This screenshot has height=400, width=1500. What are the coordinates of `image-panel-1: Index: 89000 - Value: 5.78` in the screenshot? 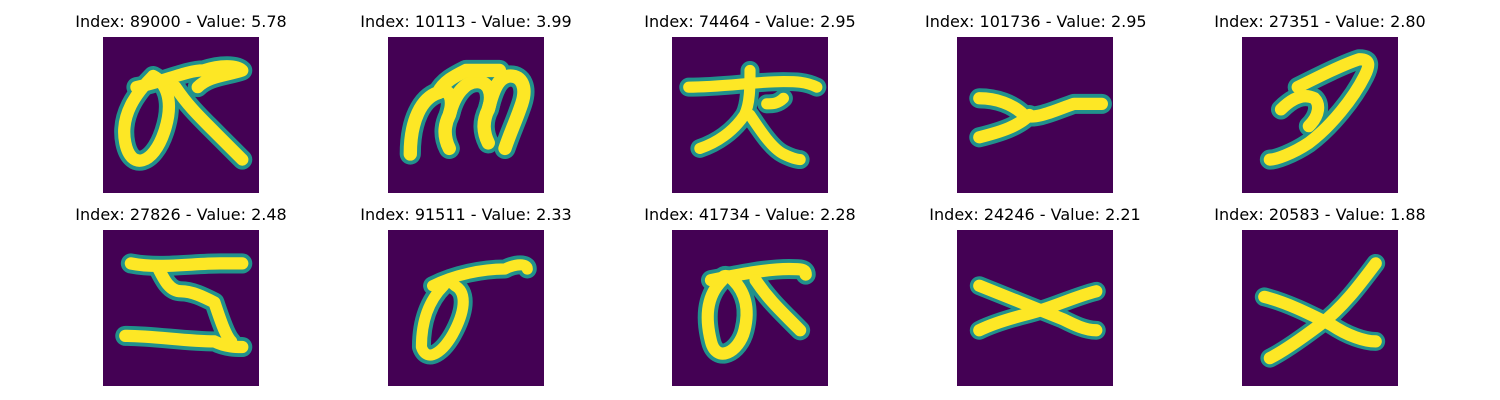 It's located at (181, 107).